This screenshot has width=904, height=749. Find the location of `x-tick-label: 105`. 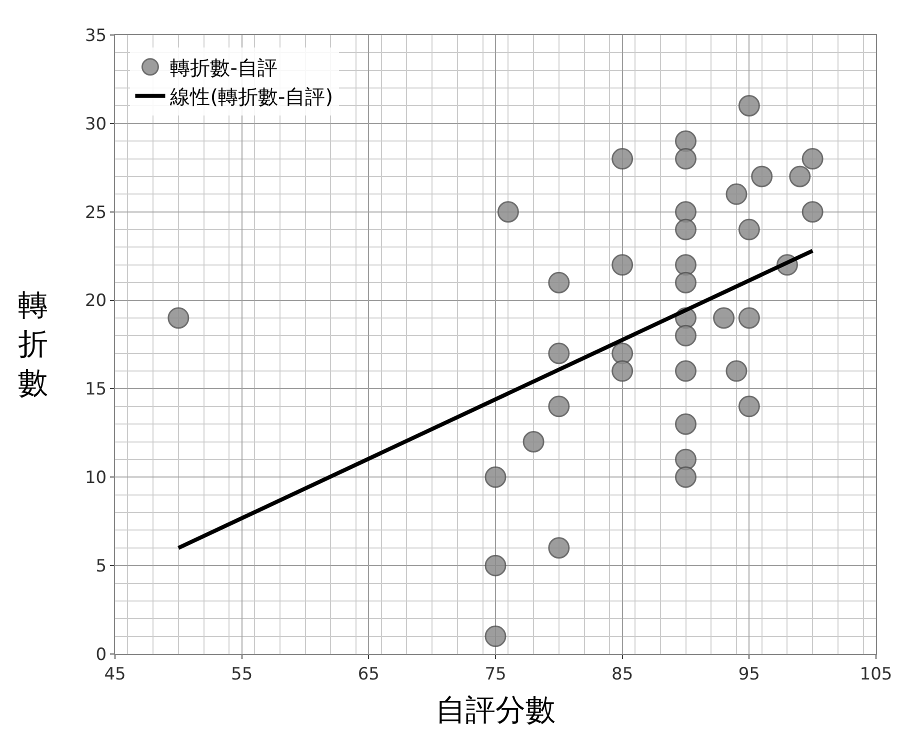

x-tick-label: 105 is located at coordinates (876, 674).